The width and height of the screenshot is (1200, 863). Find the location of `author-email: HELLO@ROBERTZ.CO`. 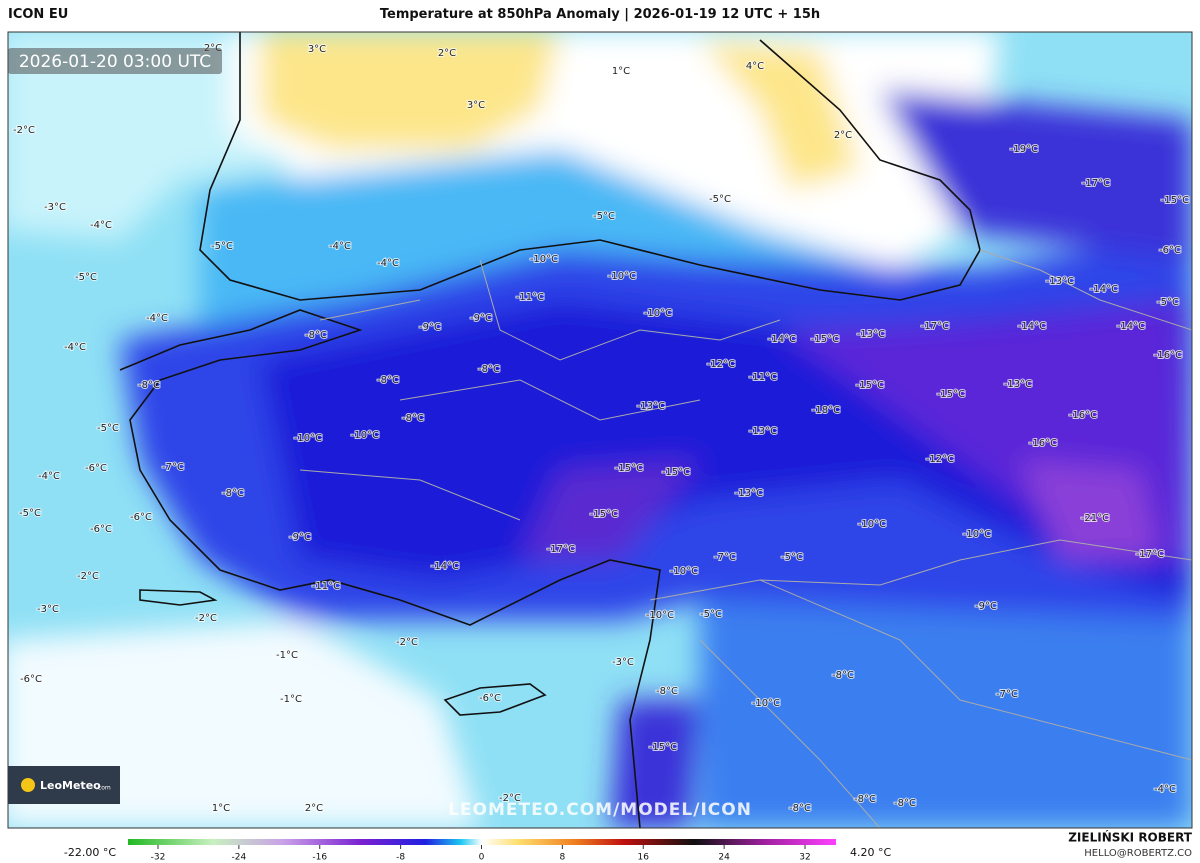

author-email: HELLO@ROBERTZ.CO is located at coordinates (1138, 853).